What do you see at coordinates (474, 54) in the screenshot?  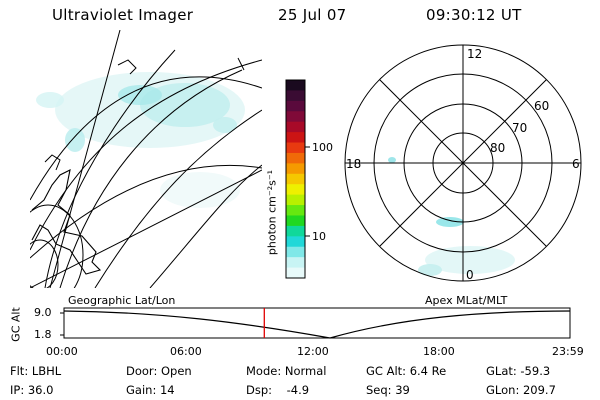 I see `mlt-label-12: 12` at bounding box center [474, 54].